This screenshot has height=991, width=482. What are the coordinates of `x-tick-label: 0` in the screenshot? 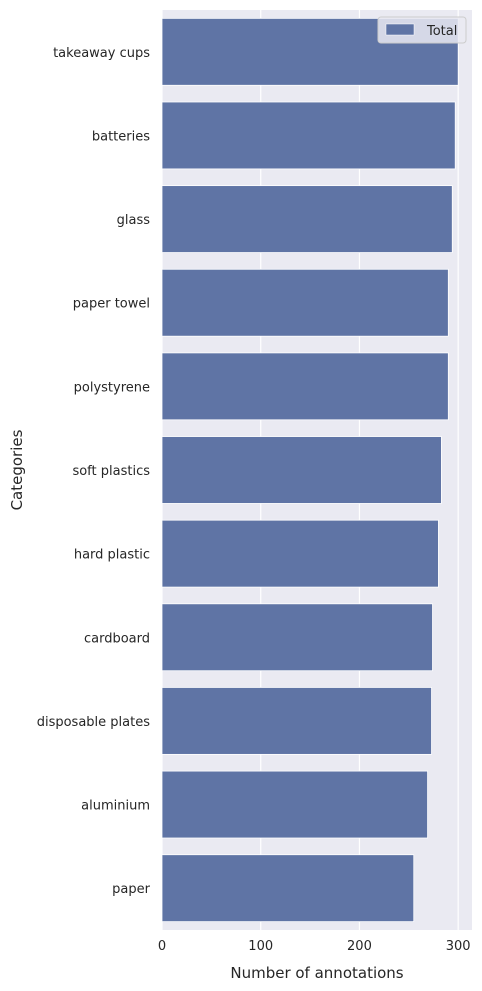 It's located at (162, 946).